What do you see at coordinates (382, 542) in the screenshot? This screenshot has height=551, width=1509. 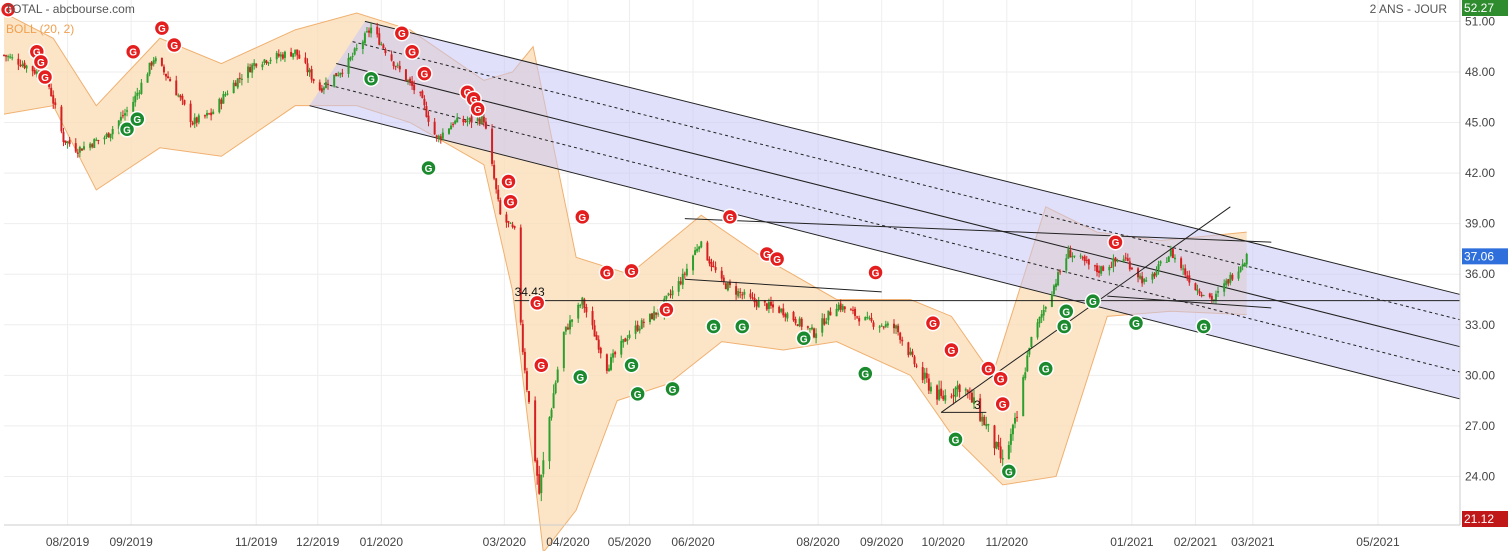 I see `x-tick-label: 01/2020` at bounding box center [382, 542].